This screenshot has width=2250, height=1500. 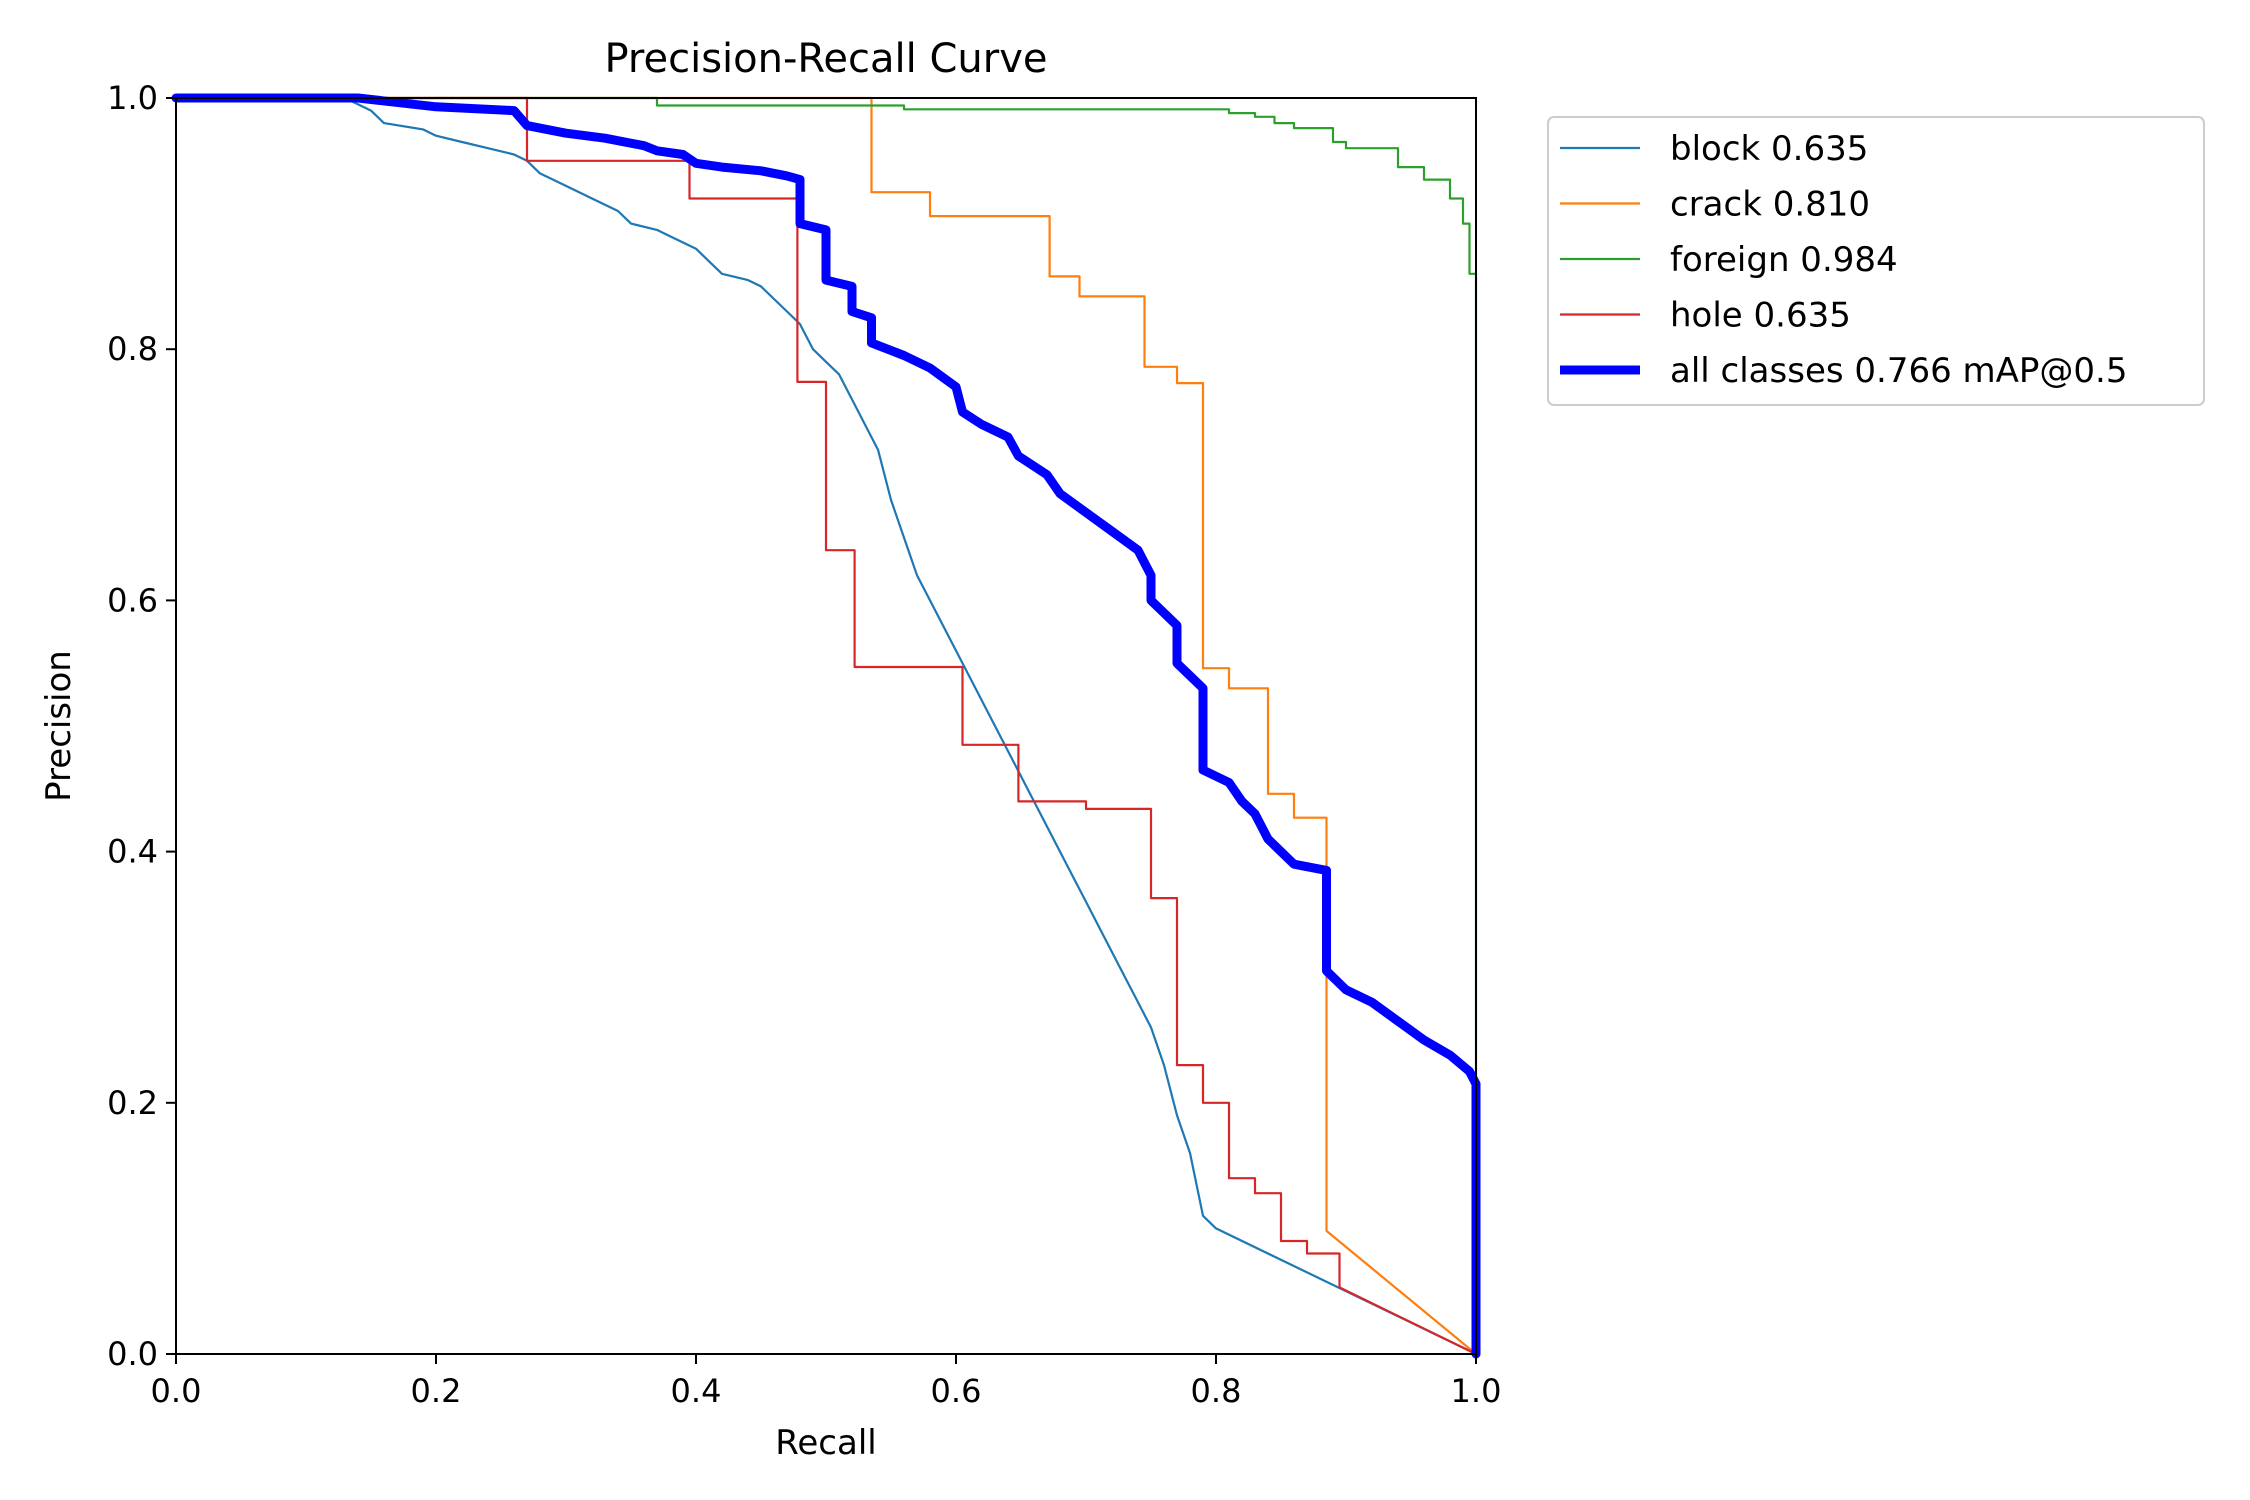 What do you see at coordinates (132, 98) in the screenshot?
I see `y-tick-label: 1.0` at bounding box center [132, 98].